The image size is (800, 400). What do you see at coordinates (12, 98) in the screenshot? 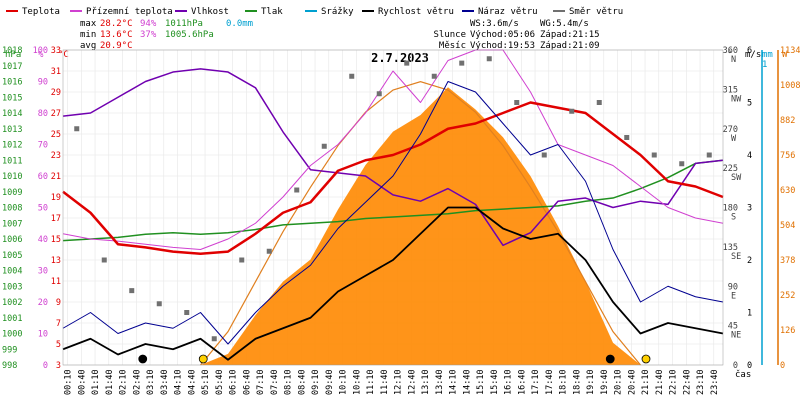
I see `hpa-tick-17: 1015` at bounding box center [12, 98].